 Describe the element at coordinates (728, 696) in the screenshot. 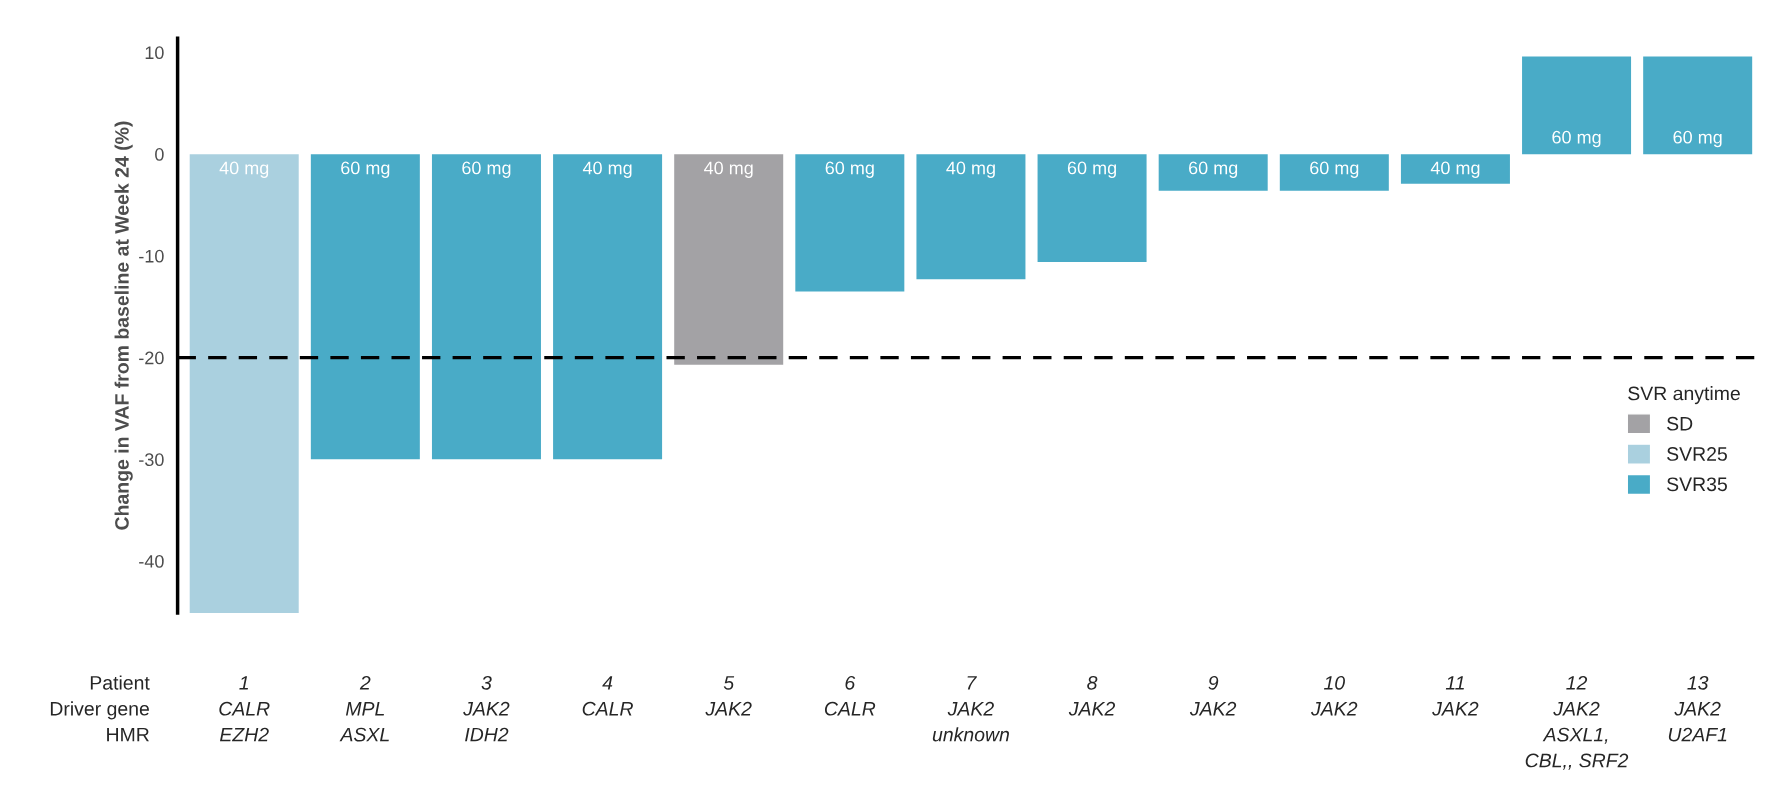

I see `x-tick-label: 5 JAK2` at that location.